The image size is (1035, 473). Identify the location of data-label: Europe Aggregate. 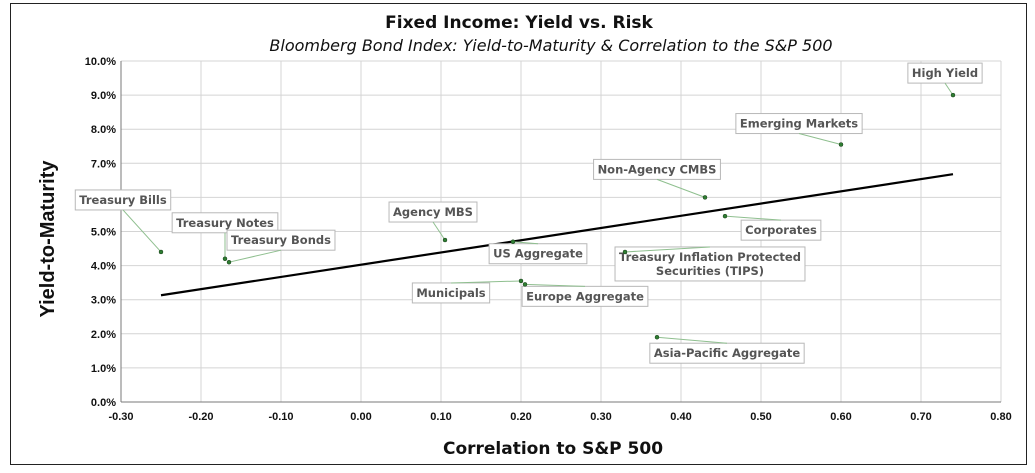
(585, 296).